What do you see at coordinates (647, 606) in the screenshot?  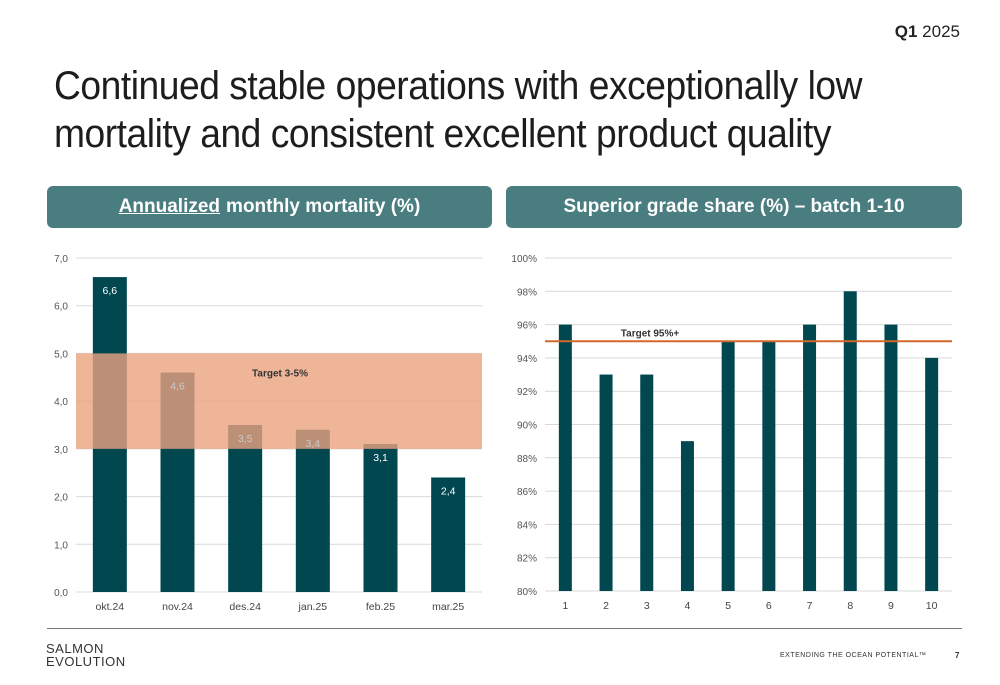 I see `x-tick-label: 3` at bounding box center [647, 606].